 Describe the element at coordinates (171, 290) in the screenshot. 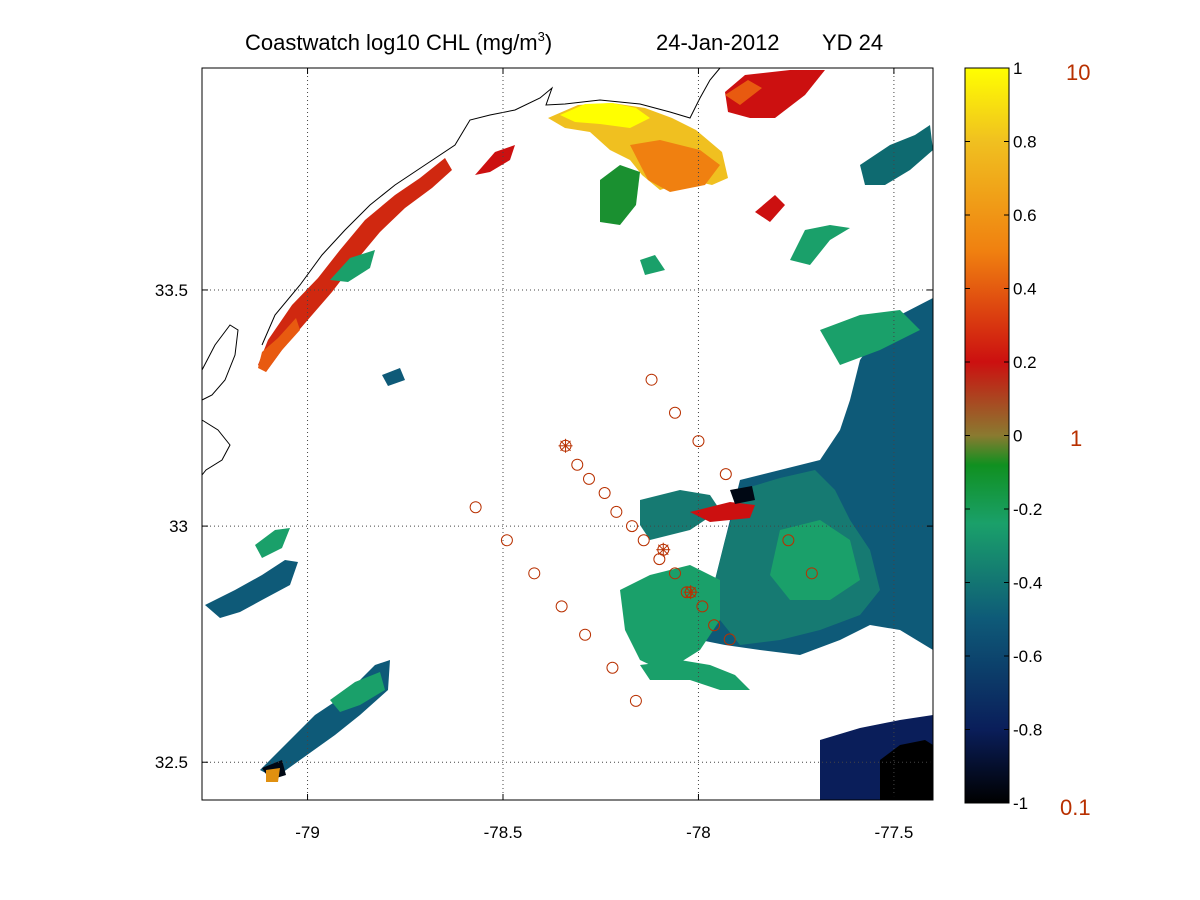

I see `y-tick-label: 33.5` at that location.